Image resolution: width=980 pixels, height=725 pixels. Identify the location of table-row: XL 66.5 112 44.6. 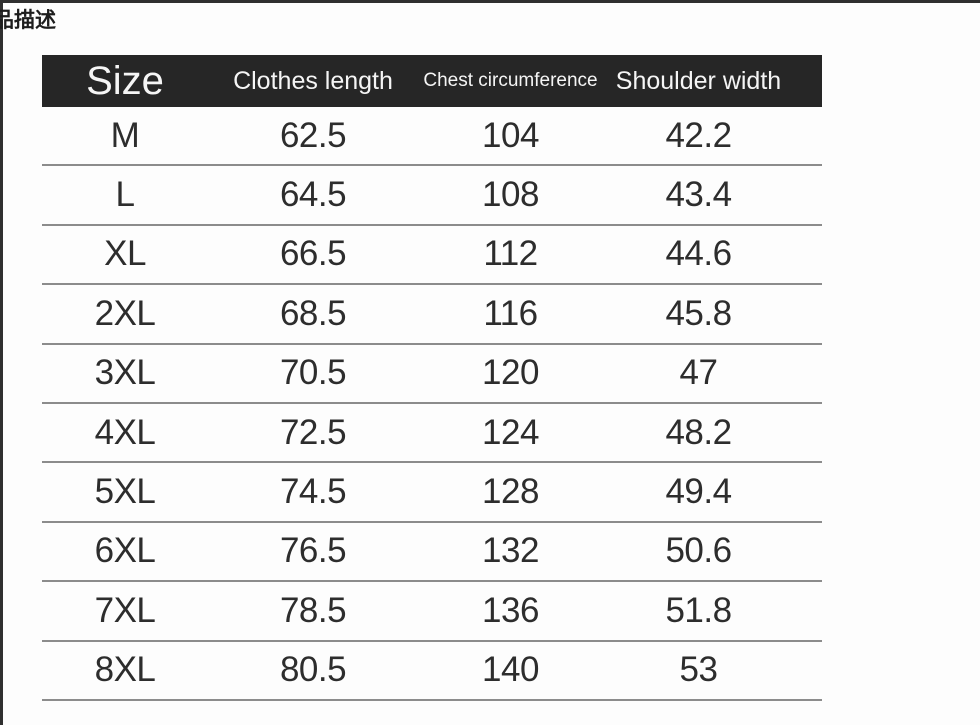
(432, 256).